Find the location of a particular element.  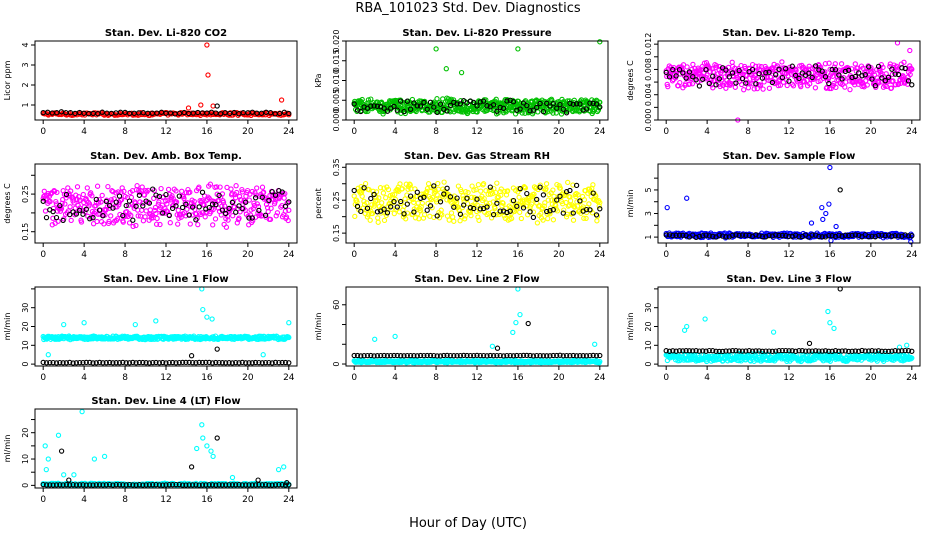

figure-title: RBA_101023 Std. Dev. Diagnostics is located at coordinates (468, 8).